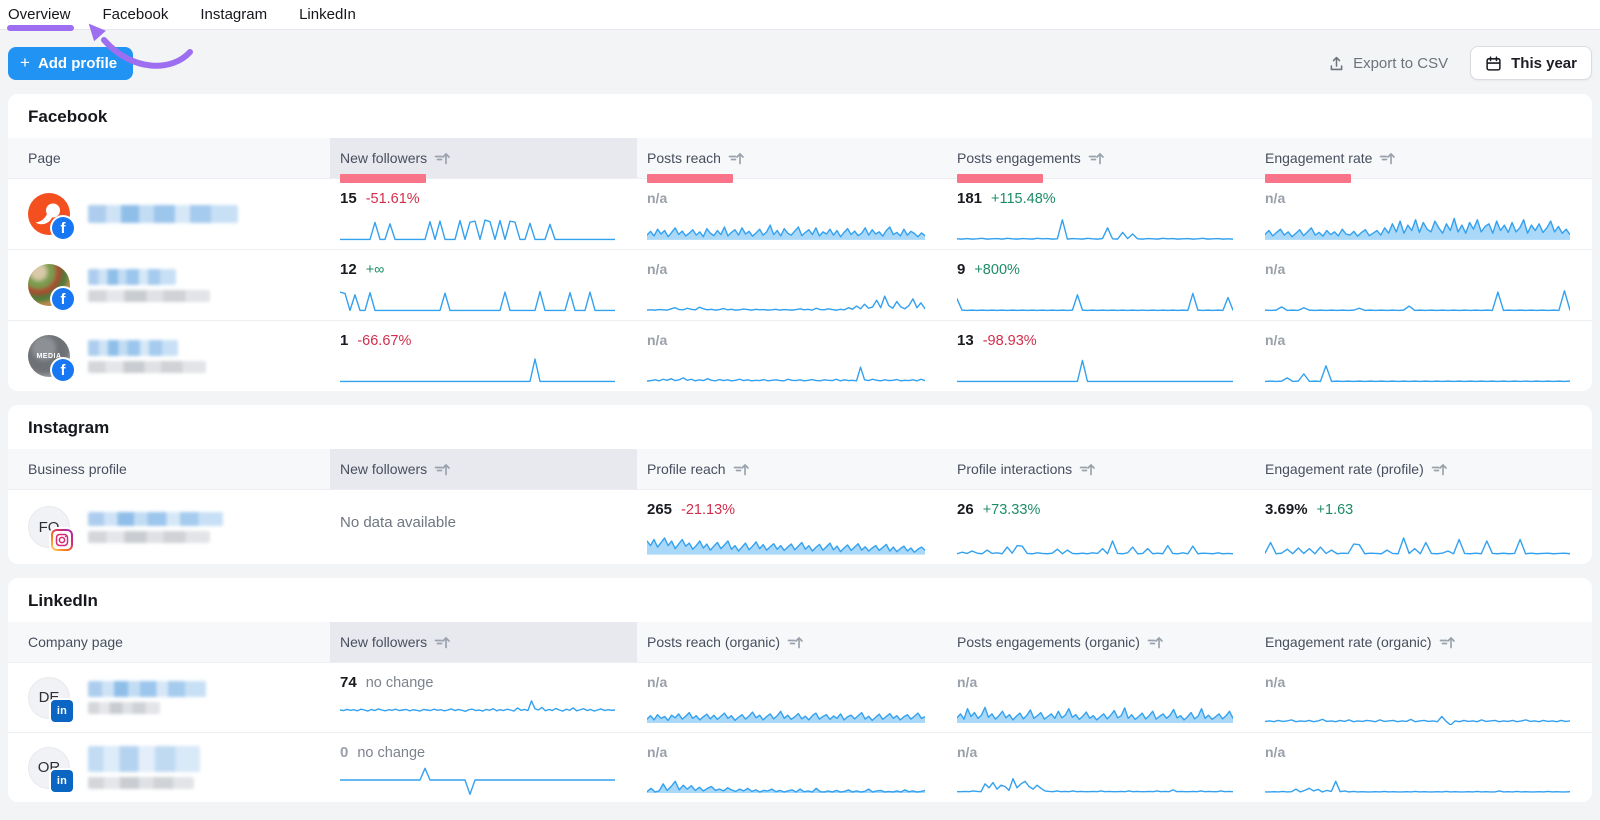 The image size is (1600, 820). What do you see at coordinates (50, 699) in the screenshot?
I see `avatar: DE in` at bounding box center [50, 699].